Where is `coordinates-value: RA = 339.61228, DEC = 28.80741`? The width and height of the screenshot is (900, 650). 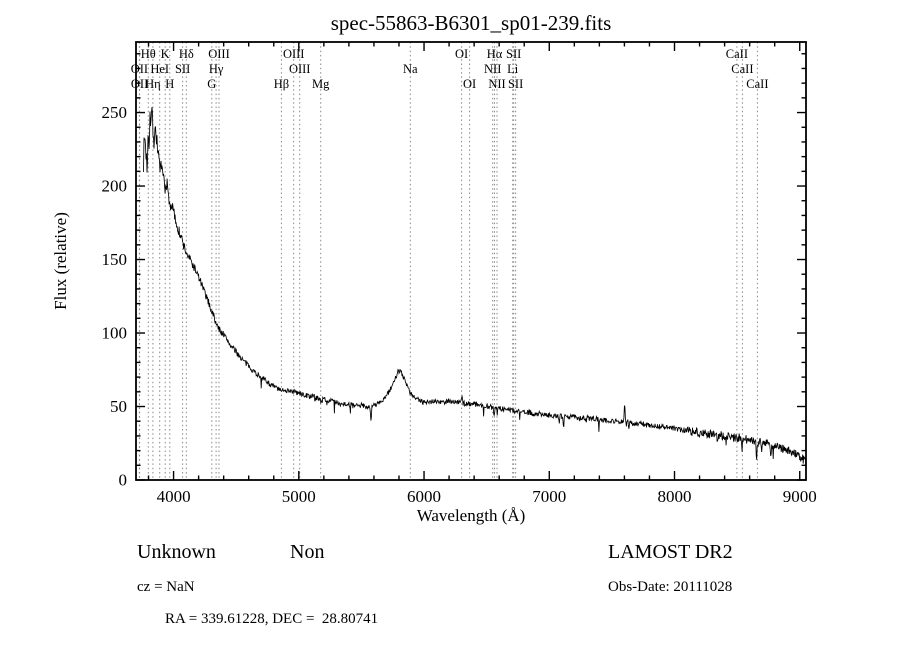 coordinates-value: RA = 339.61228, DEC = 28.80741 is located at coordinates (271, 619).